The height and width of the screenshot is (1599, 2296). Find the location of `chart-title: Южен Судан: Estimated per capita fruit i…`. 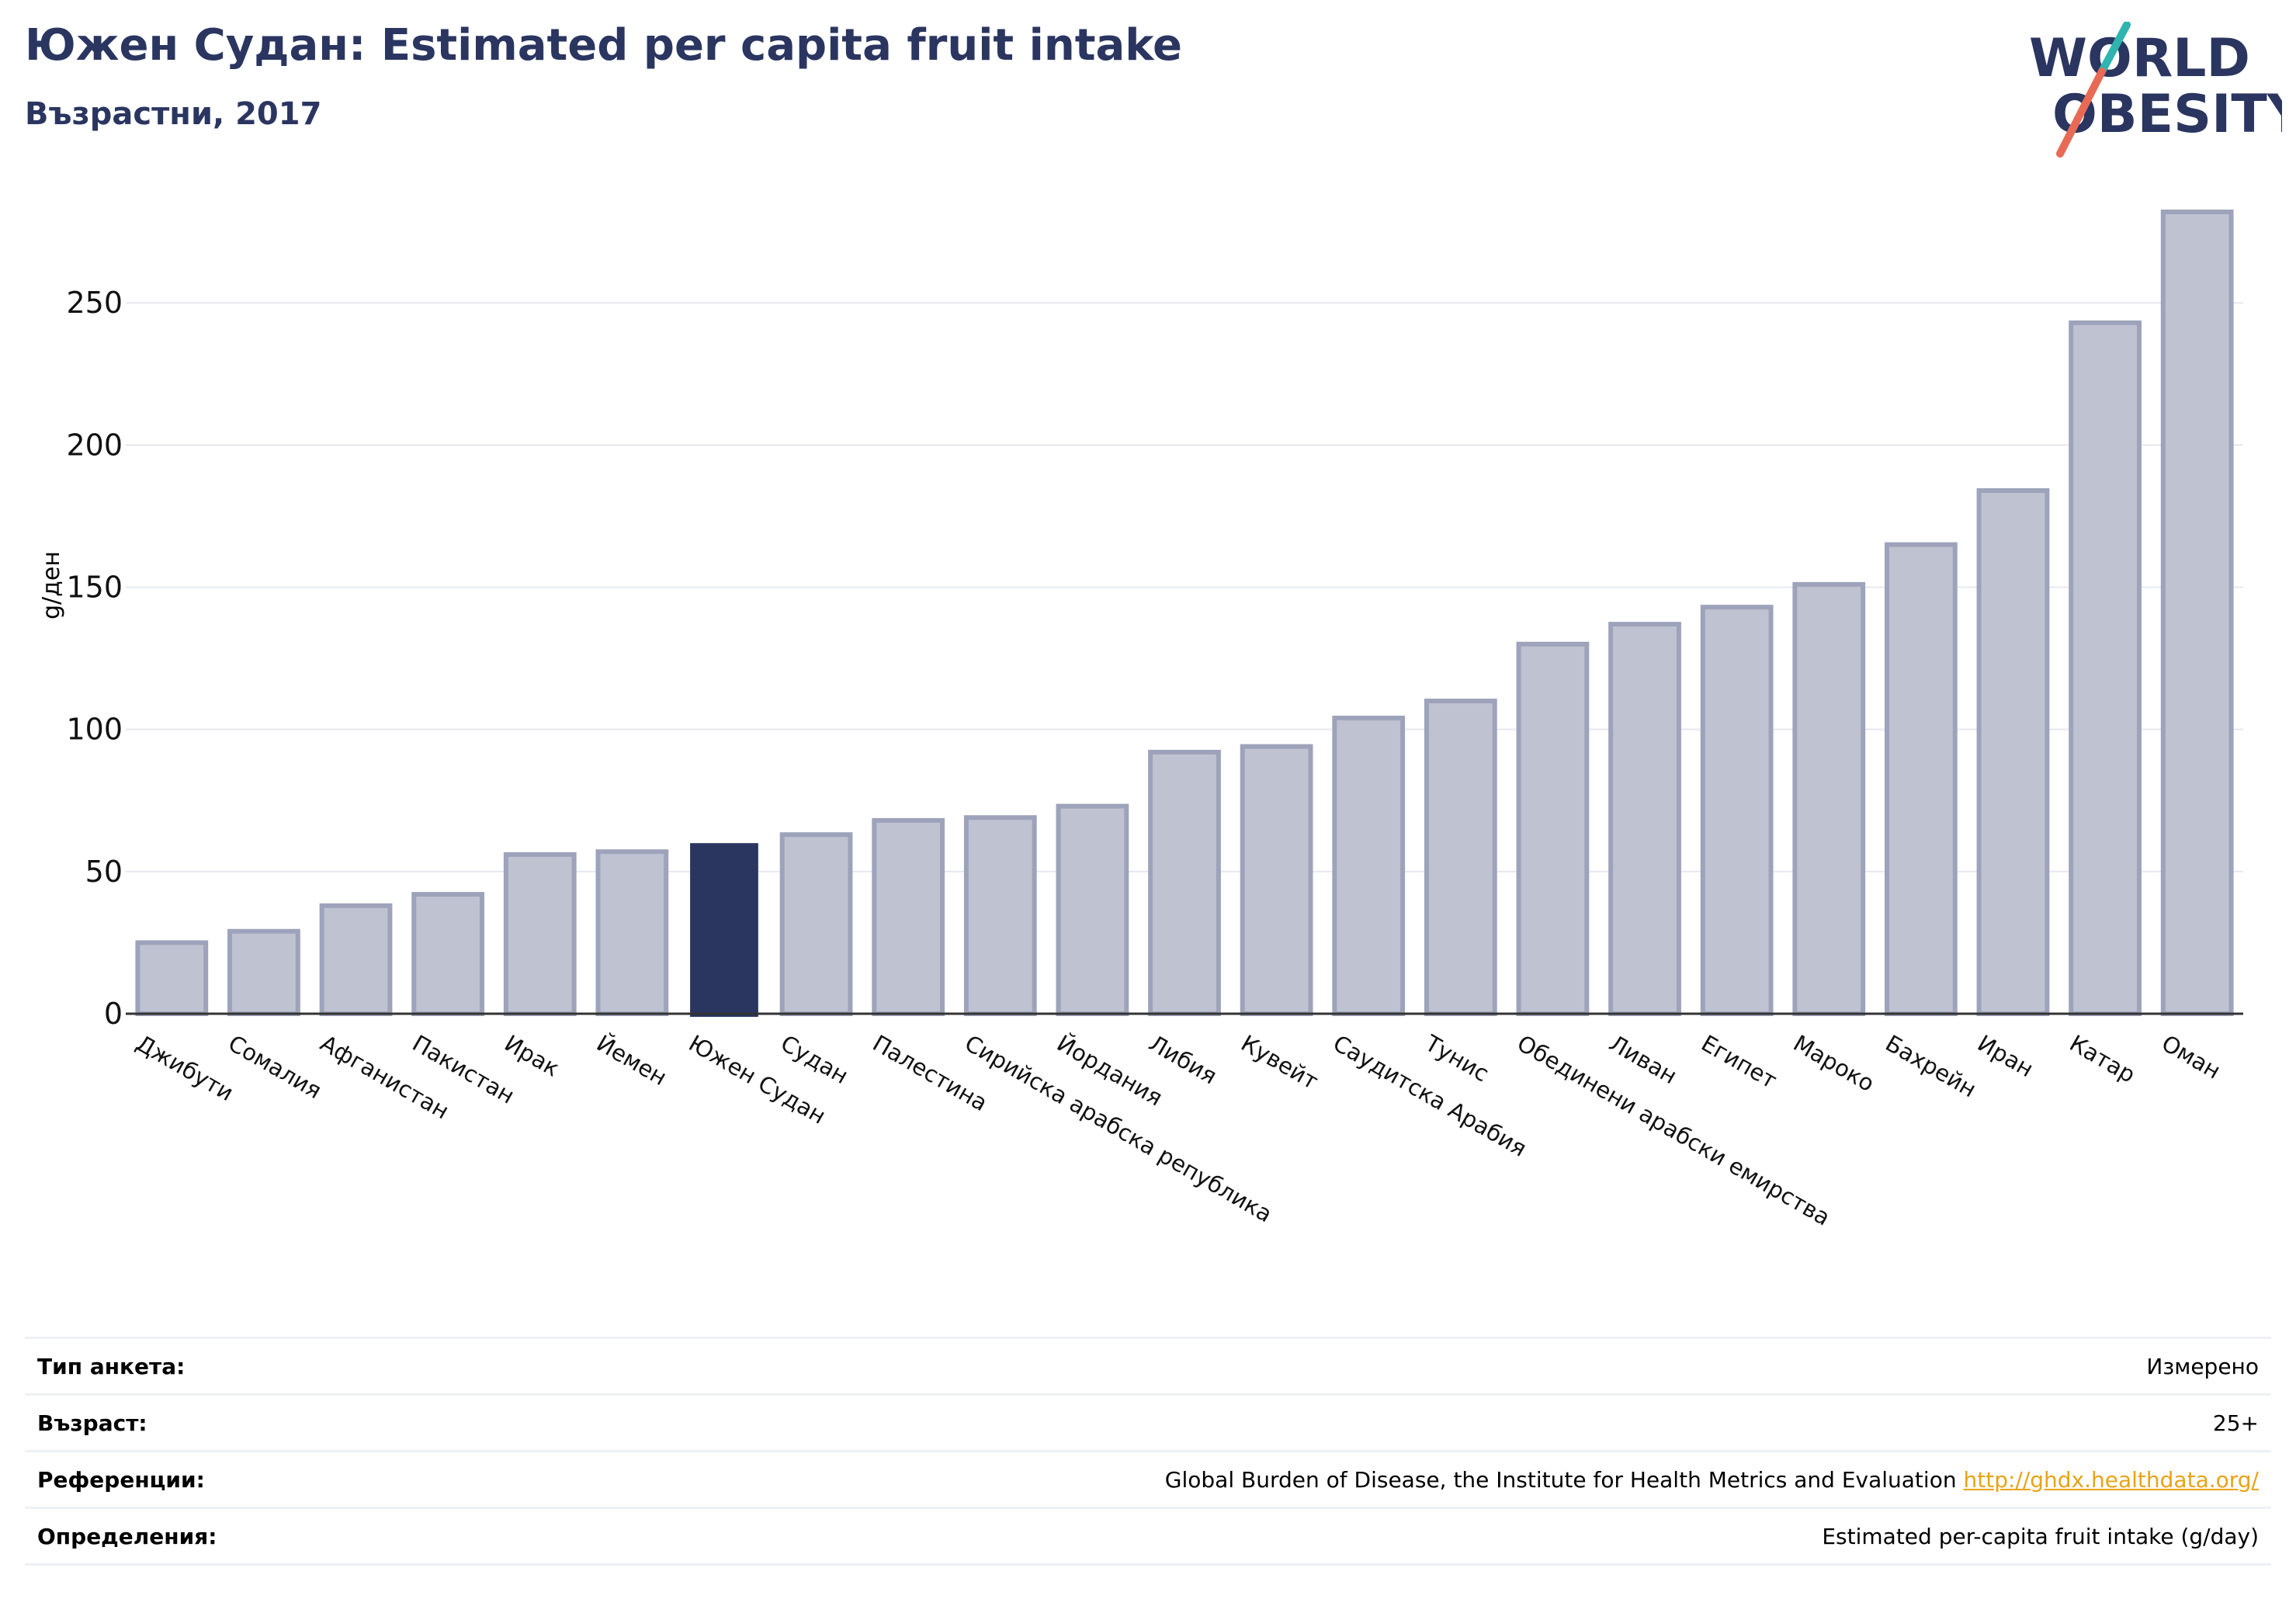

chart-title: Южен Судан: Estimated per capita fruit i… is located at coordinates (603, 45).